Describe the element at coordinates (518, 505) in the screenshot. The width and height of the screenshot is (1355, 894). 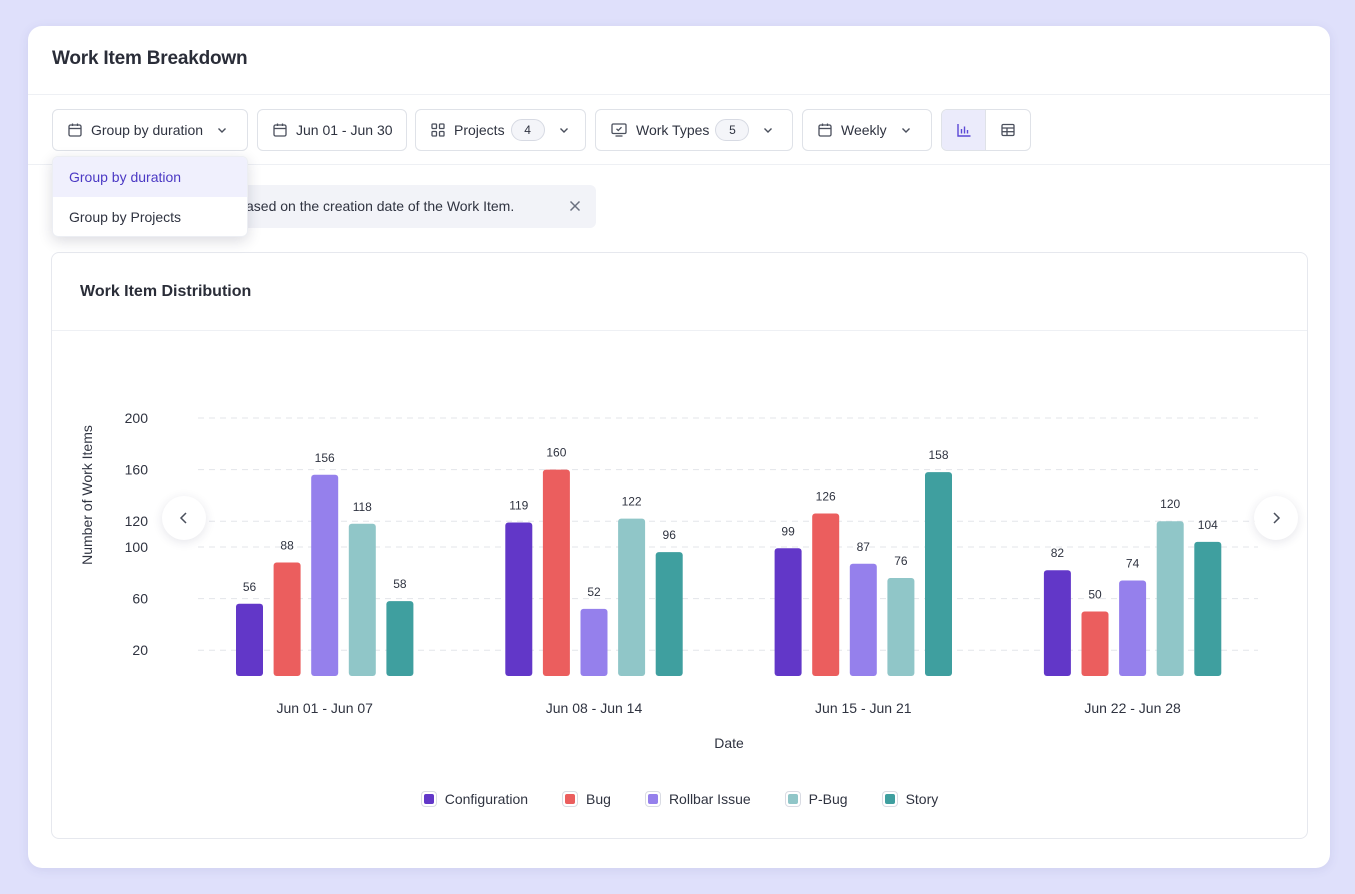
I see `bar-value-label: 119` at that location.